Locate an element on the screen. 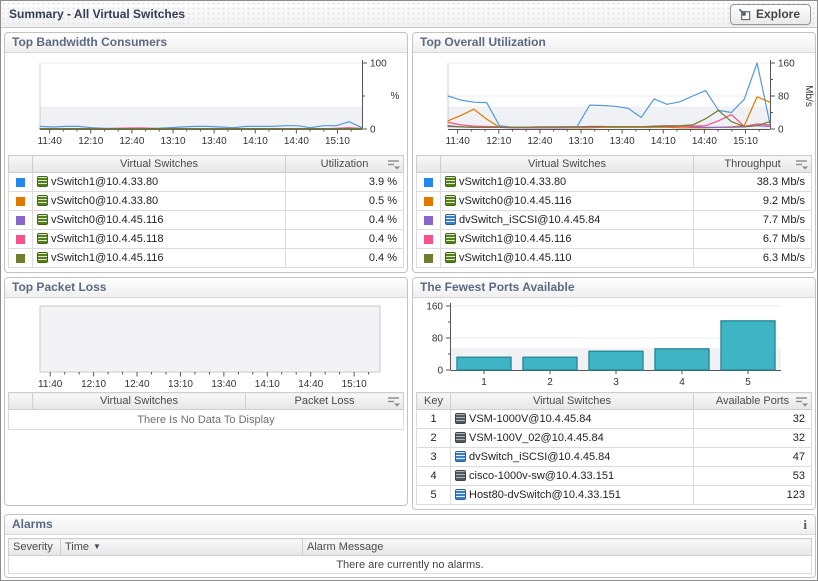 Image resolution: width=818 pixels, height=581 pixels. table-row: 2 VSM-100V_02@10.4.45.84 32 is located at coordinates (614, 438).